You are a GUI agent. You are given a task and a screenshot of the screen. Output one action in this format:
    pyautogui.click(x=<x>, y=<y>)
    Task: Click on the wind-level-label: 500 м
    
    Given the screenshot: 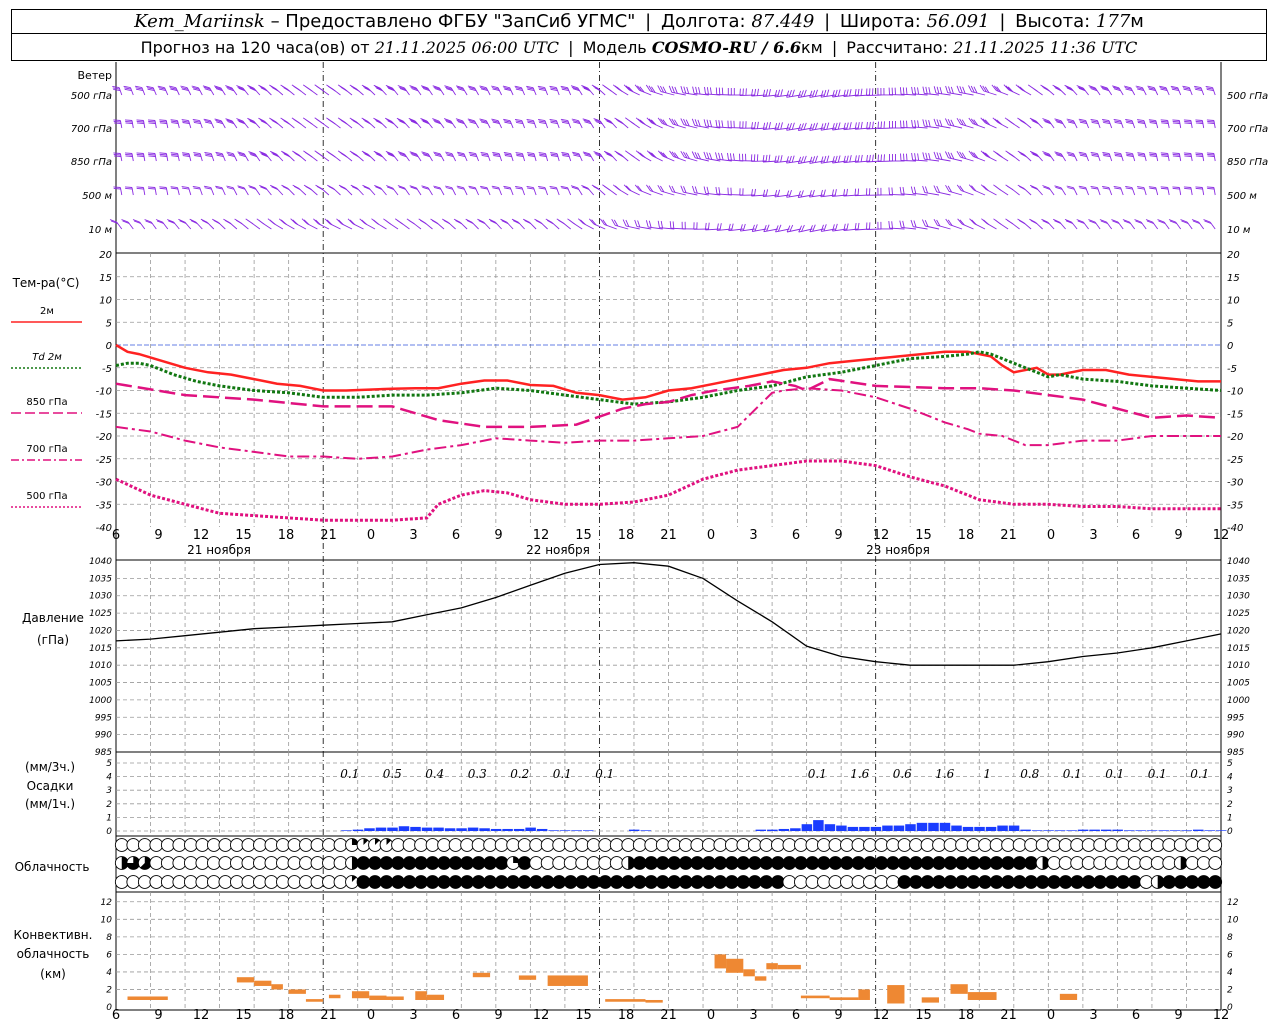 What is the action you would take?
    pyautogui.click(x=97, y=196)
    